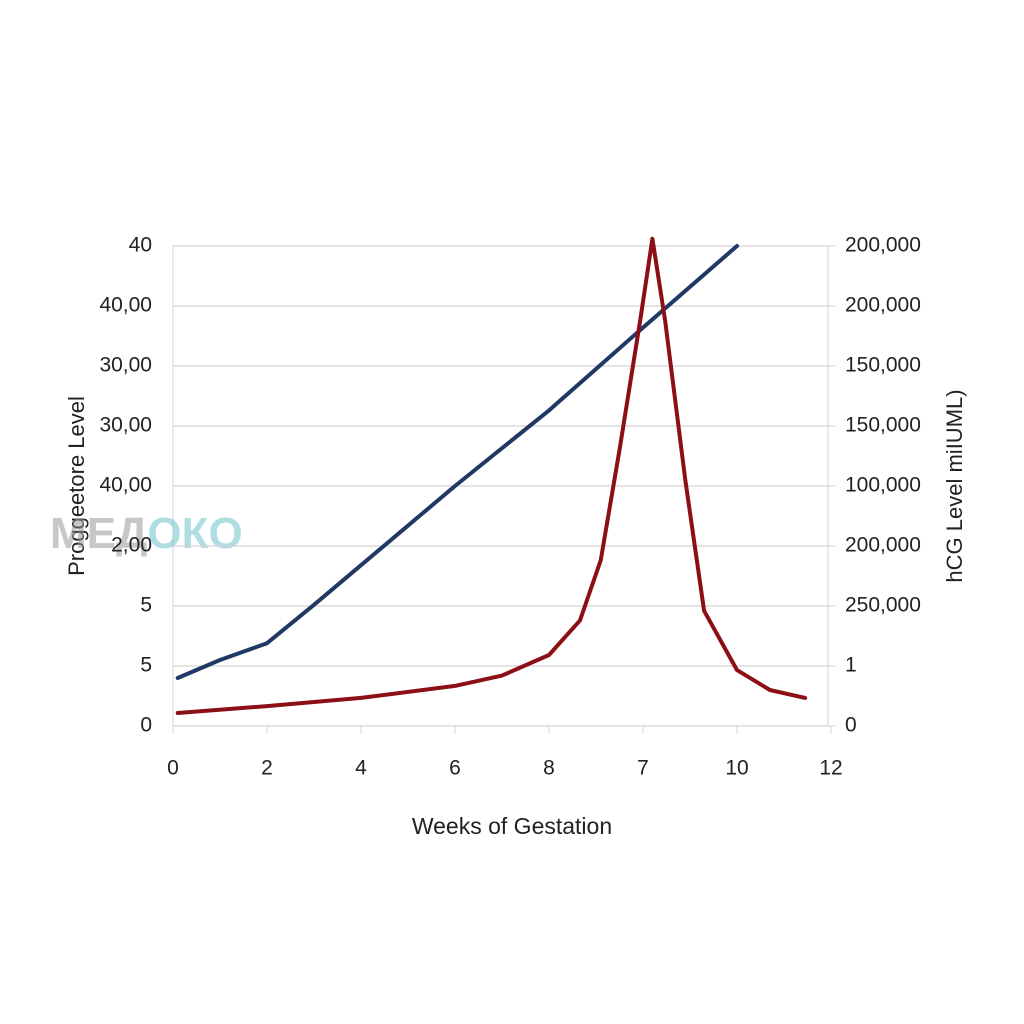  Describe the element at coordinates (643, 768) in the screenshot. I see `x-tick-label: 7` at that location.